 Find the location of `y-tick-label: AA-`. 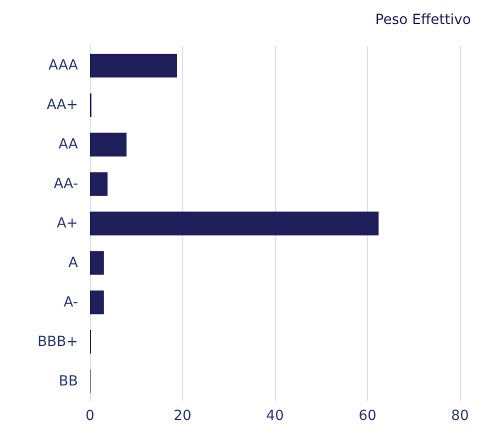

y-tick-label: AA- is located at coordinates (66, 184).